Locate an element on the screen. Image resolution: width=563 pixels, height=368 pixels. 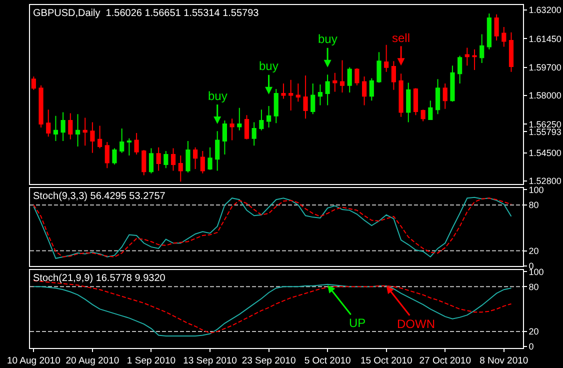
x-tick-label: 15 Oct 2010 is located at coordinates (386, 360).